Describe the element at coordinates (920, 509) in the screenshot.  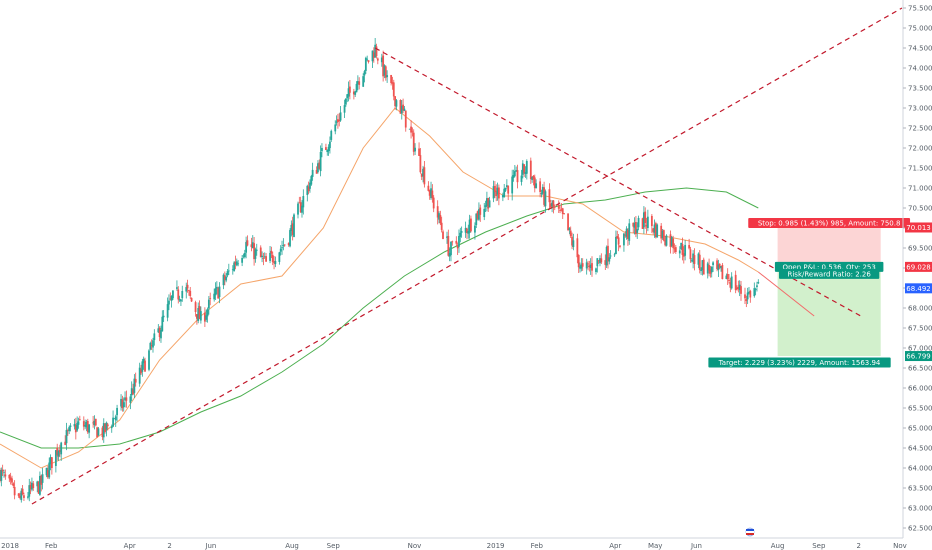
I see `y-tick-label: 63.000` at that location.